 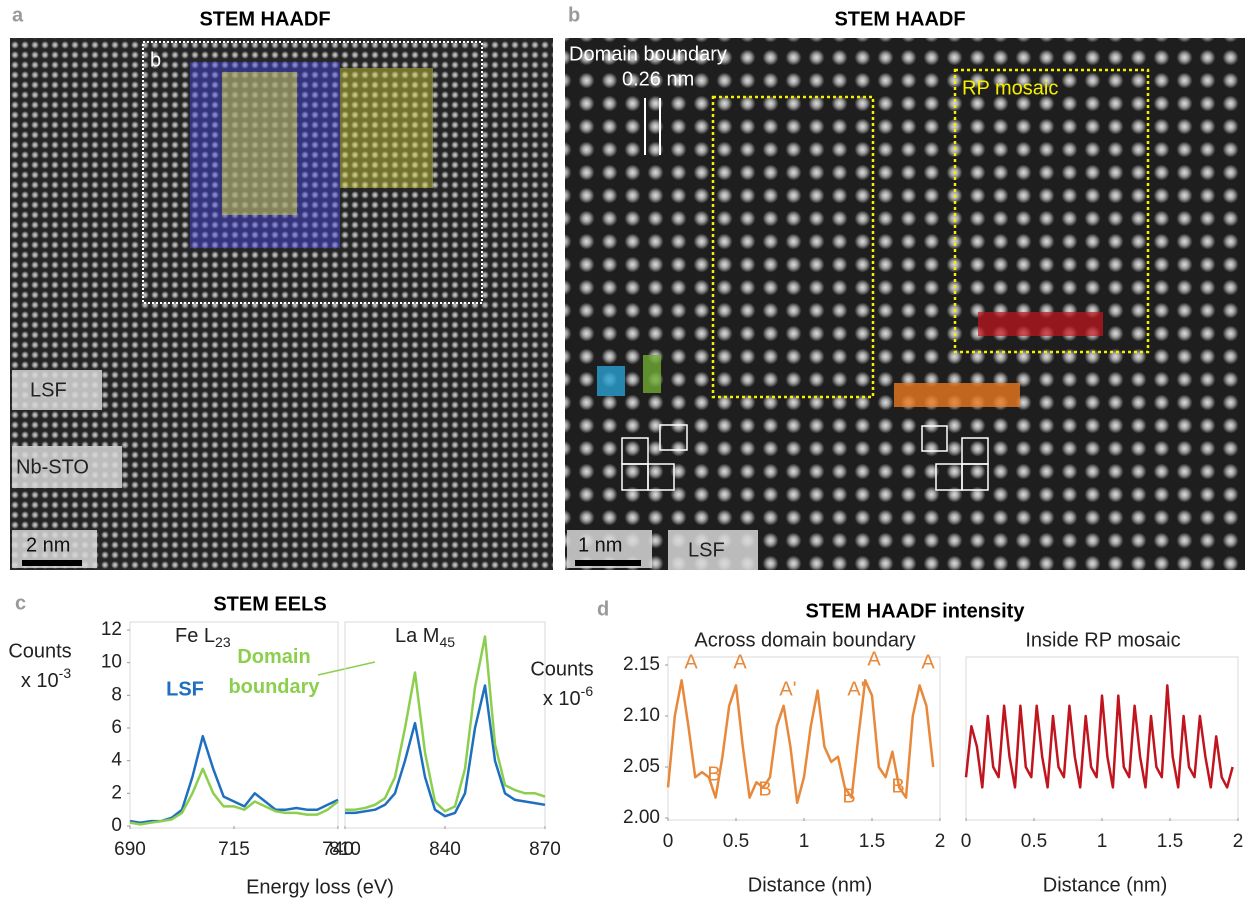 I want to click on subplot-title: Across domain boundary, so click(x=804, y=640).